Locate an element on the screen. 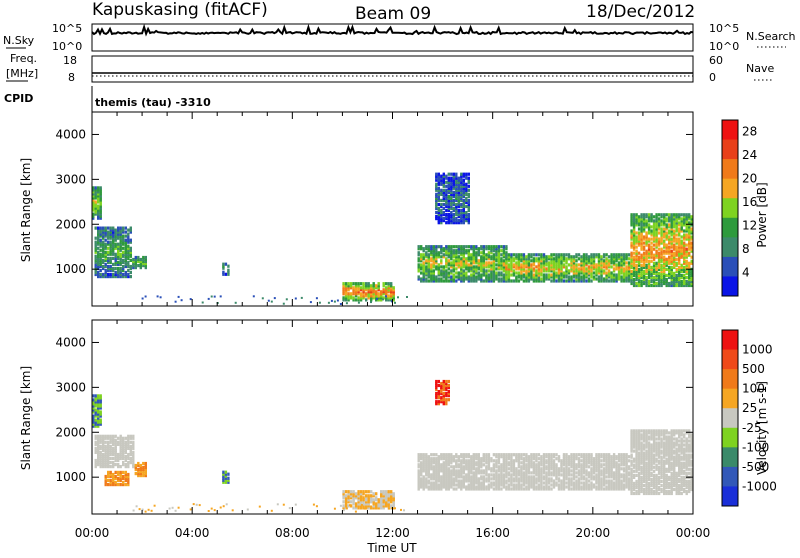  beam-label: Beam 09 is located at coordinates (393, 14).